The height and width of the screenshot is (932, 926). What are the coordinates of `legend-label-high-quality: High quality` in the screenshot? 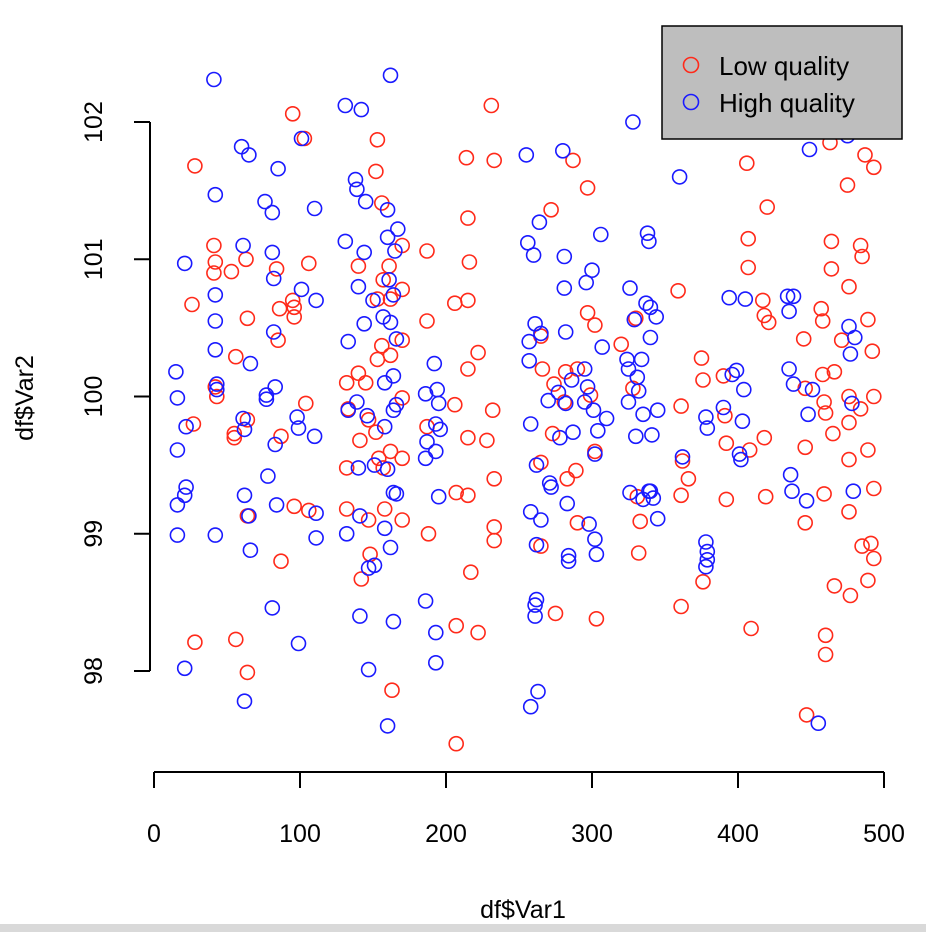 It's located at (787, 103).